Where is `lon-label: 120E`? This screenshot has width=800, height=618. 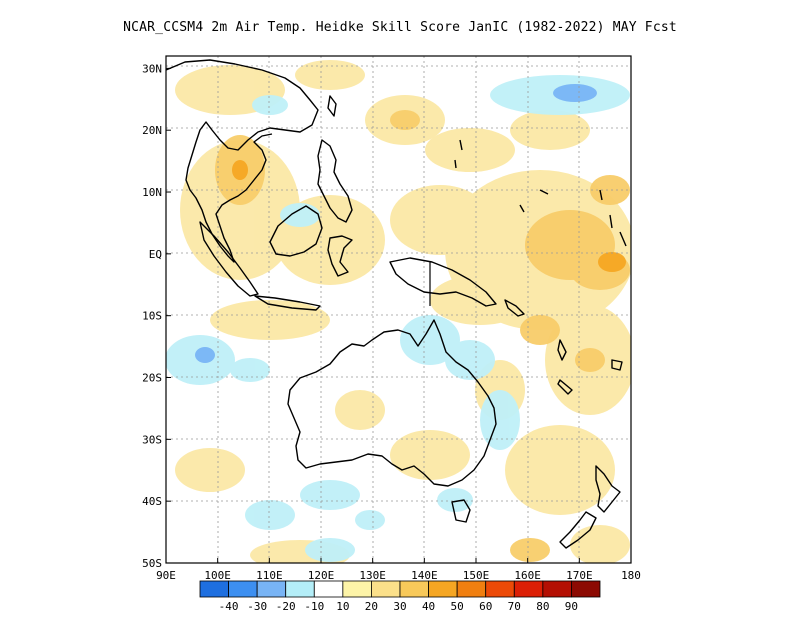 lon-label: 120E is located at coordinates (321, 575).